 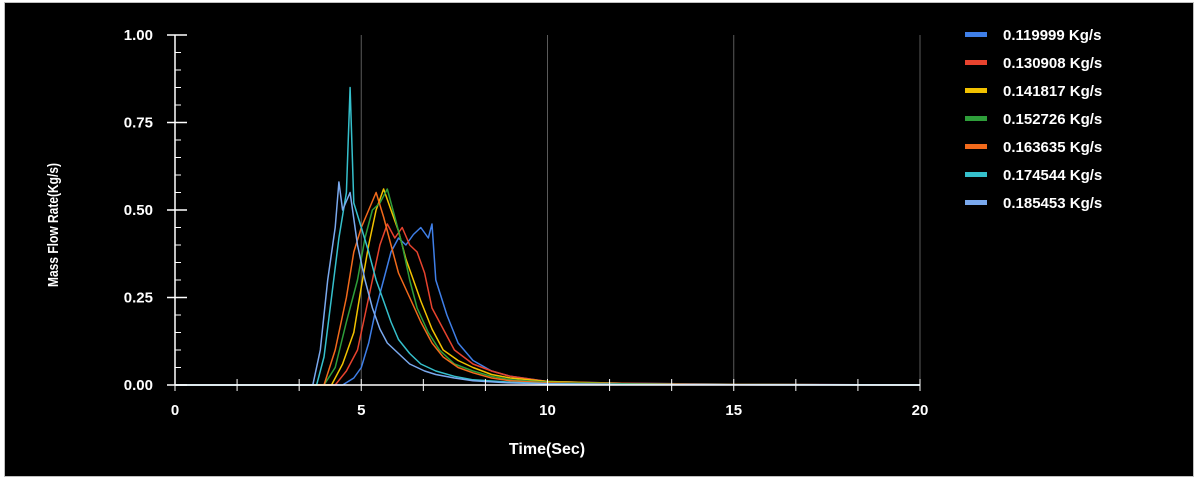 I want to click on x-tick-label: 10, so click(x=547, y=410).